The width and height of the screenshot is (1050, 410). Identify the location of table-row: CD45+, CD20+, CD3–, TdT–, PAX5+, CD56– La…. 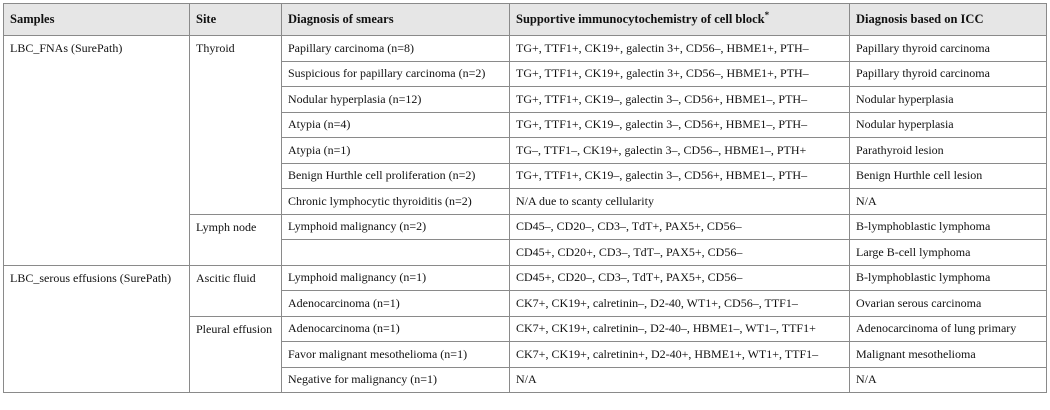
(525, 252).